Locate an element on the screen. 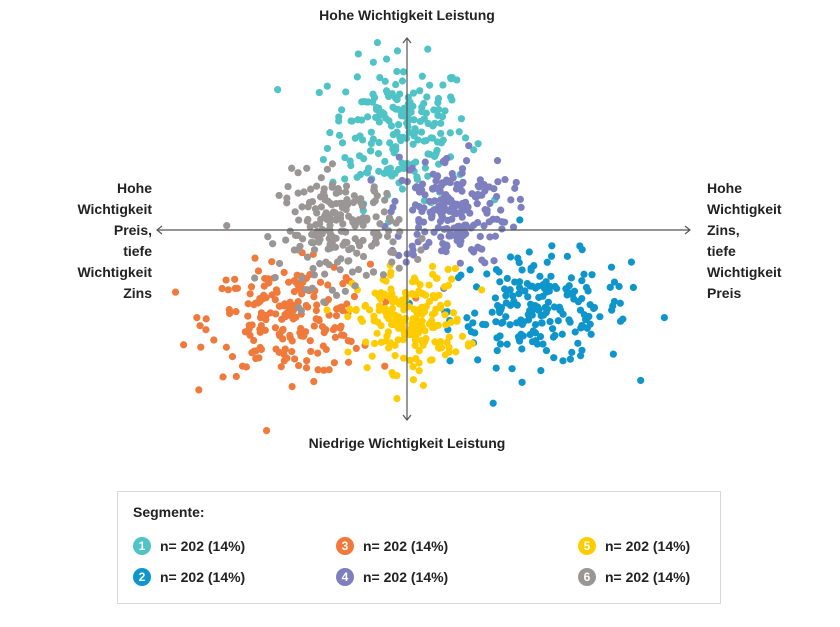  legend-item-1: 1 n= 202 (14%) is located at coordinates (189, 546).